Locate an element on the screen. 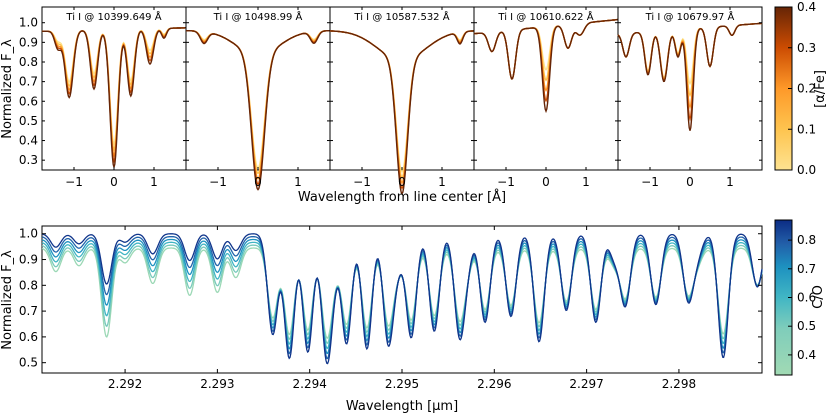 The width and height of the screenshot is (830, 415). top-ytick-label: 0.8 is located at coordinates (28, 62).